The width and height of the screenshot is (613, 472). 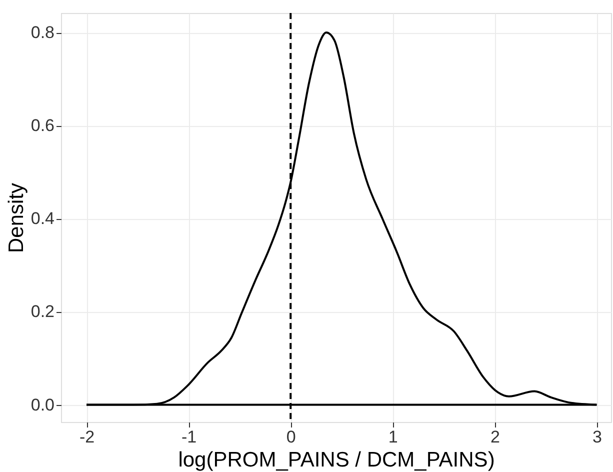 What do you see at coordinates (42, 218) in the screenshot?
I see `y-tick-label: 0.4` at bounding box center [42, 218].